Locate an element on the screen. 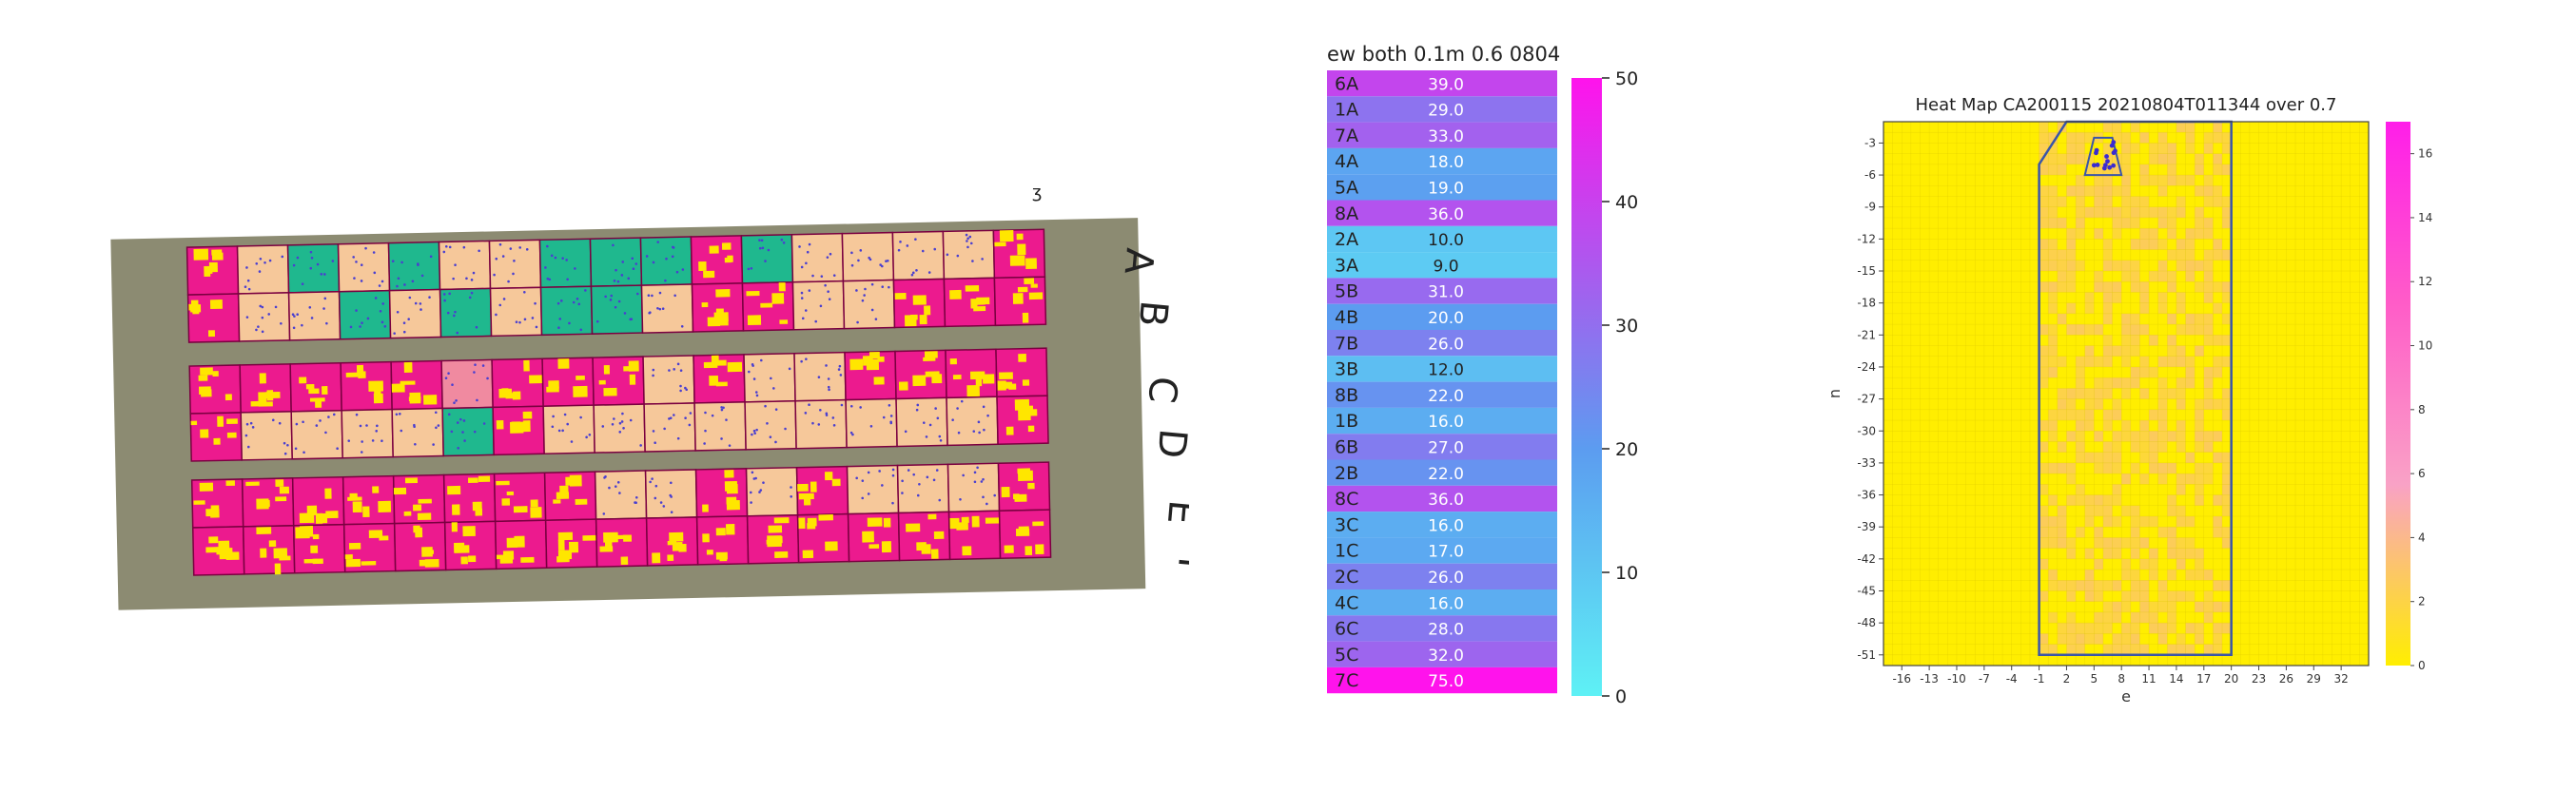 The width and height of the screenshot is (2576, 792). table-value: 12.0 is located at coordinates (1446, 370).